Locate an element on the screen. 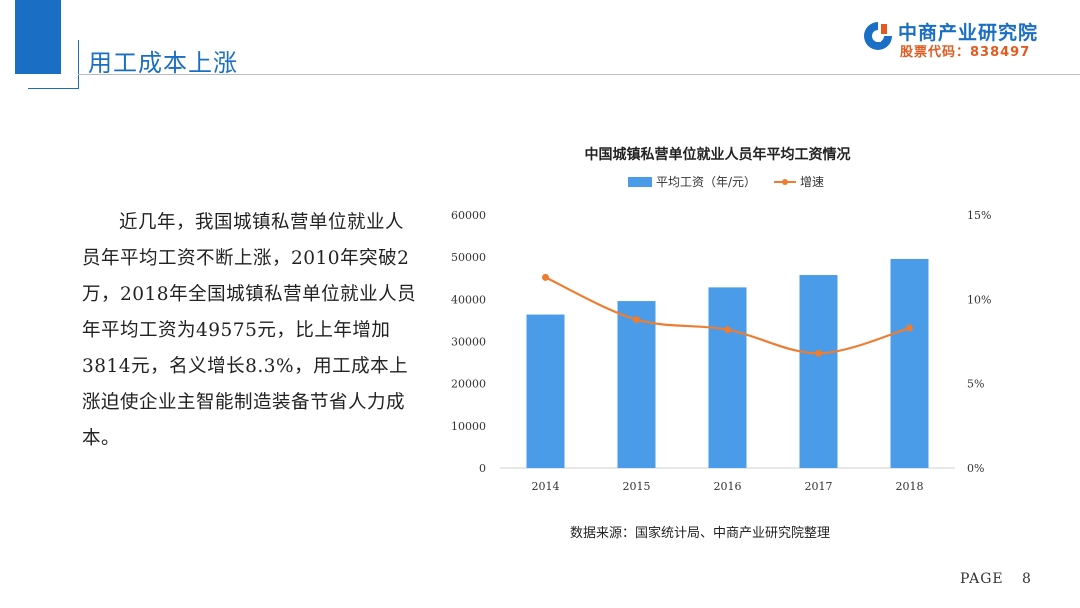 The image size is (1080, 608). growth-point-2014 is located at coordinates (545, 277).